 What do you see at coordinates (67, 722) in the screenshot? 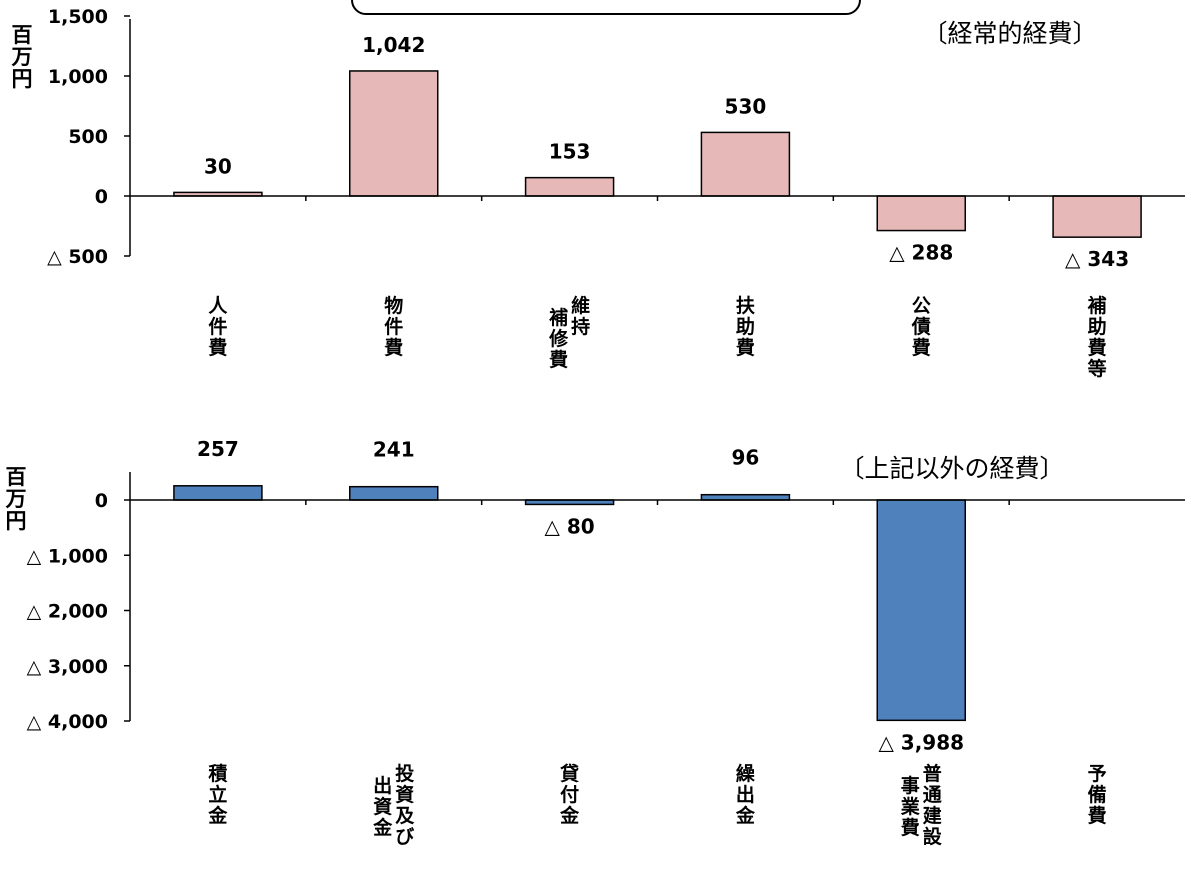
I see `y-tick-label: △ 4,000` at bounding box center [67, 722].